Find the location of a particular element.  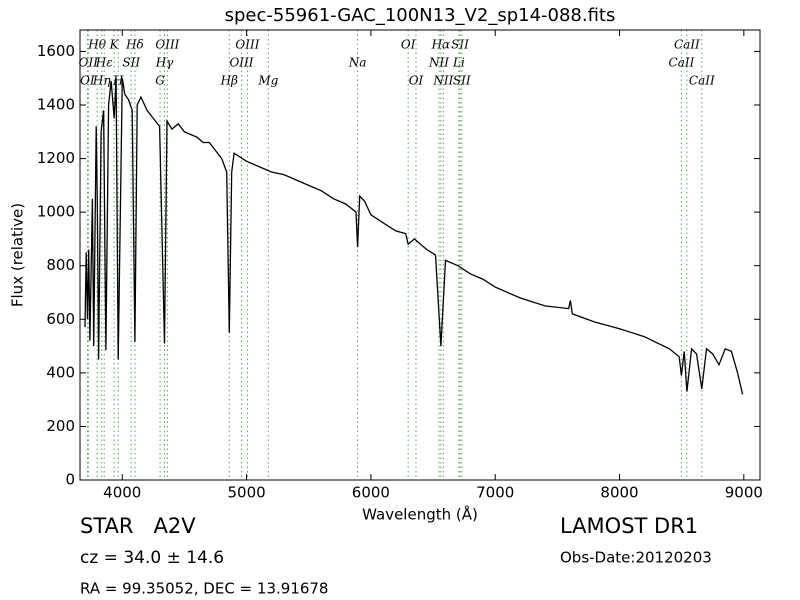

spectral-line-label: Na is located at coordinates (357, 63).